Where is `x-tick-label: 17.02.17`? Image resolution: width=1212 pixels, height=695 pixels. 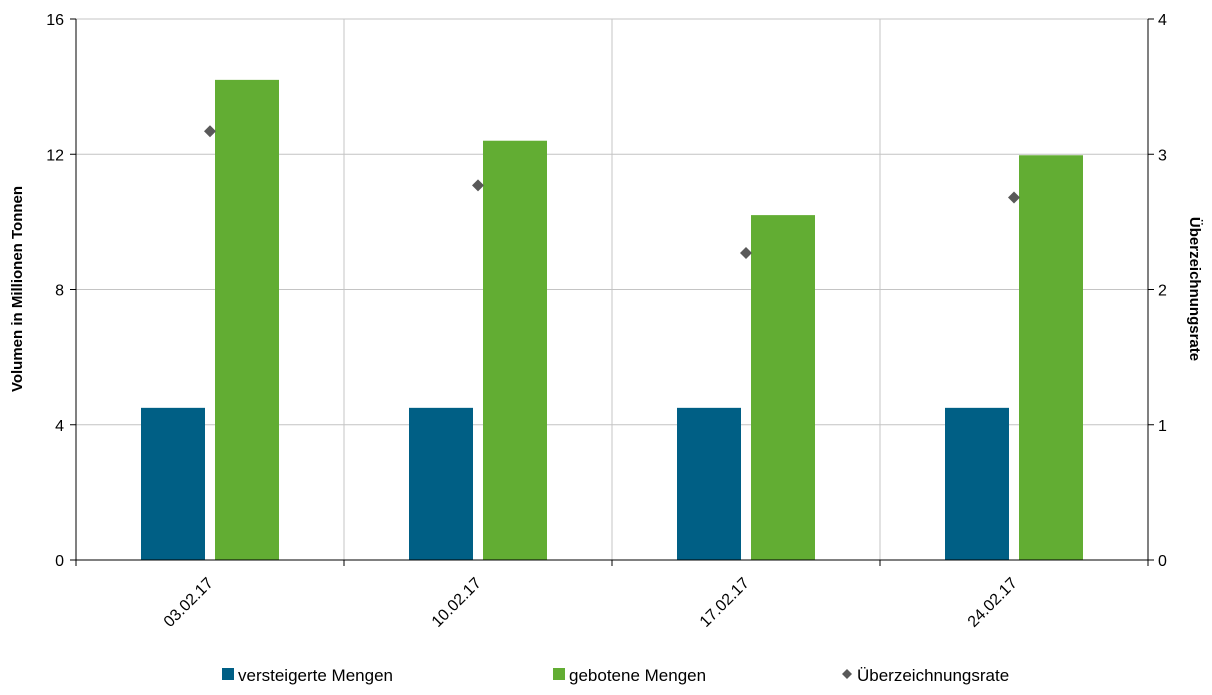 x-tick-label: 17.02.17 is located at coordinates (725, 603).